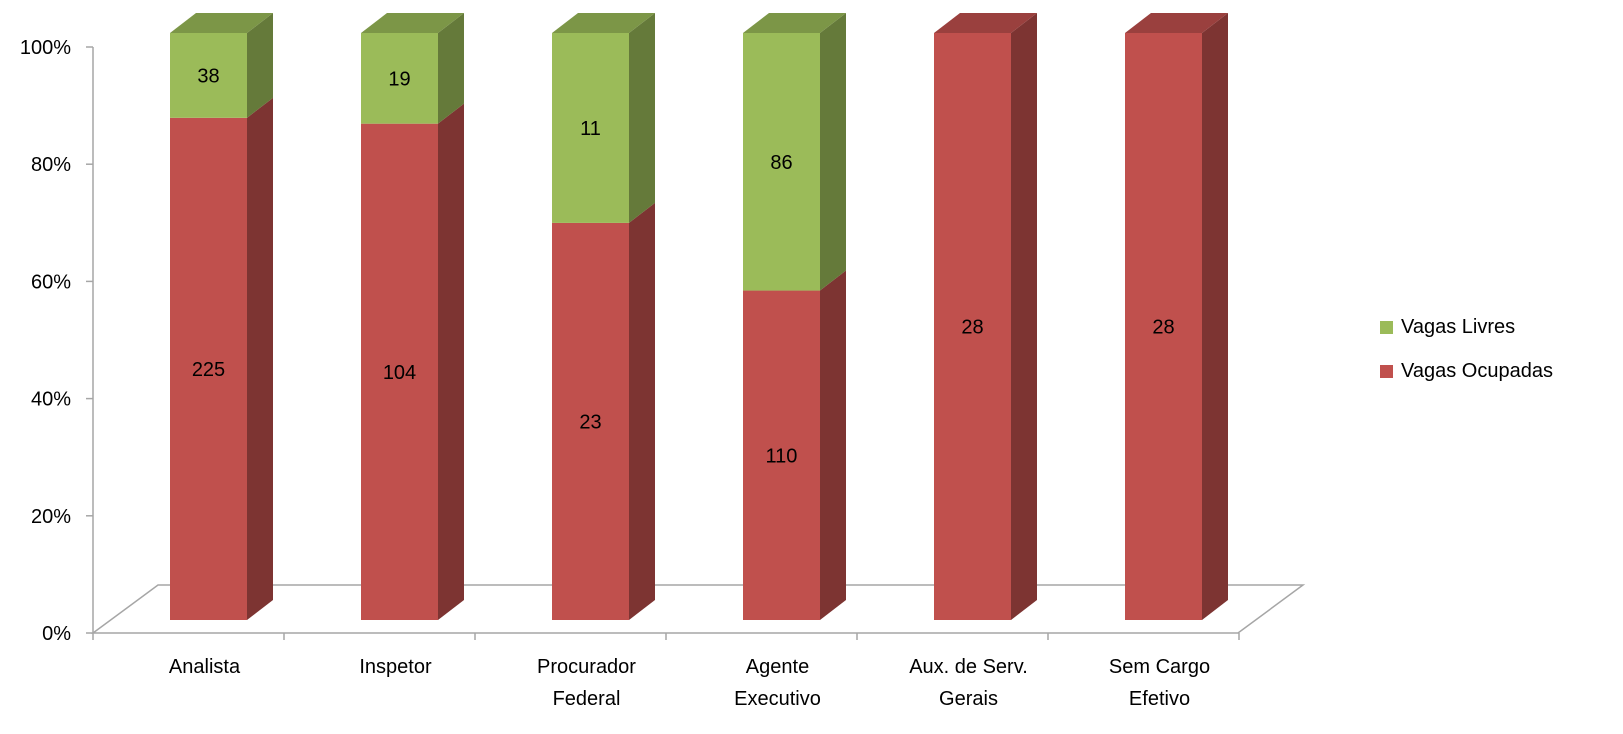  I want to click on data-label-ocupadas-1: 104, so click(399, 373).